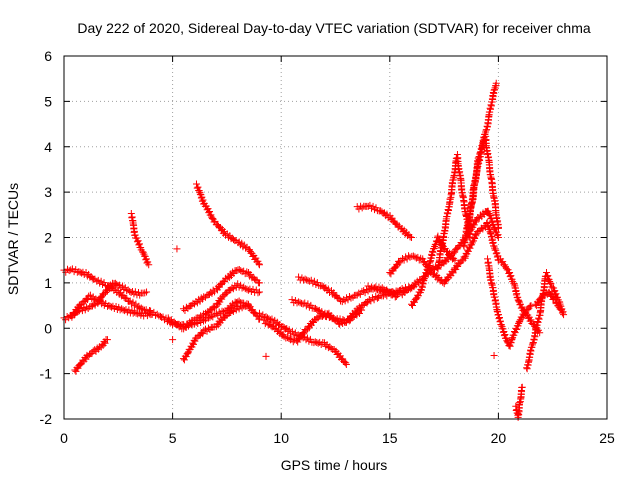 The image size is (640, 480). I want to click on x-tick-label: 25, so click(607, 438).